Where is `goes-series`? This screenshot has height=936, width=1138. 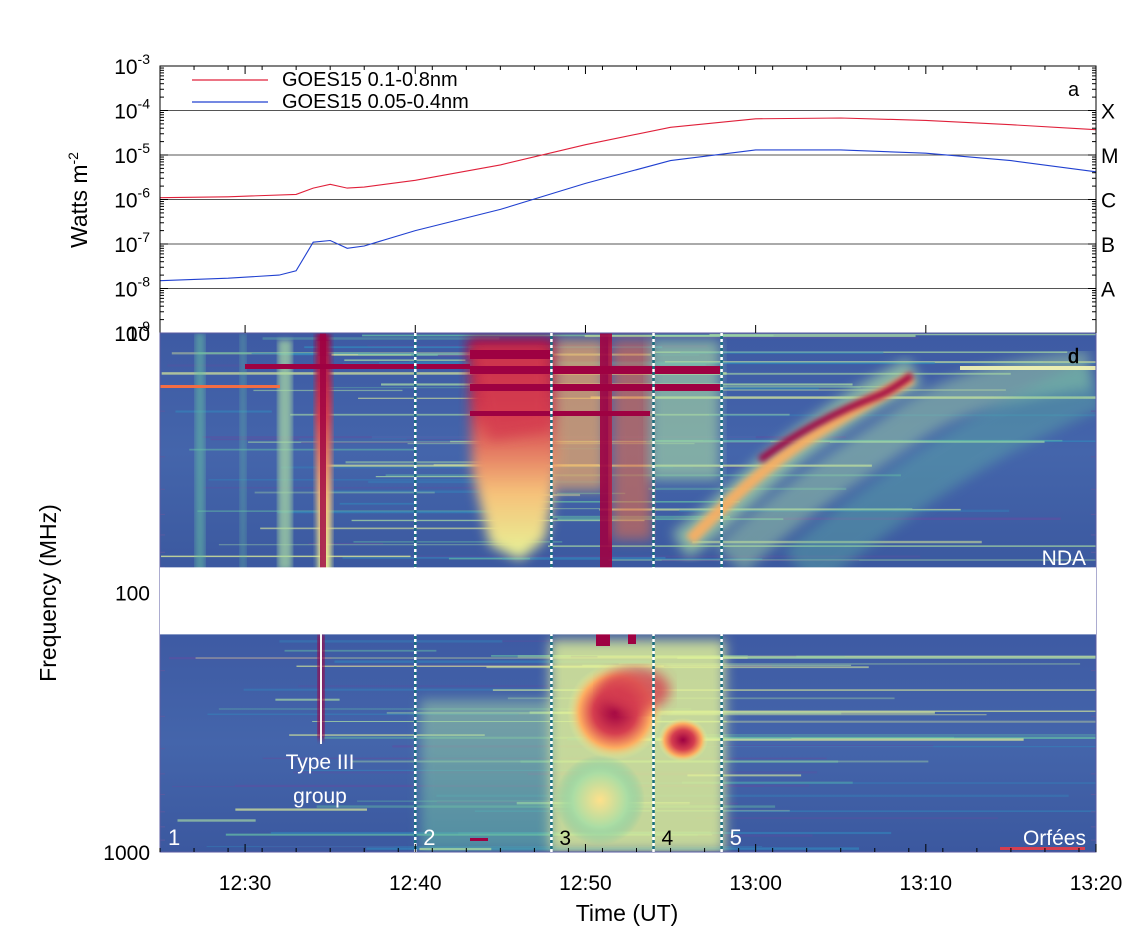
goes-series is located at coordinates (628, 199).